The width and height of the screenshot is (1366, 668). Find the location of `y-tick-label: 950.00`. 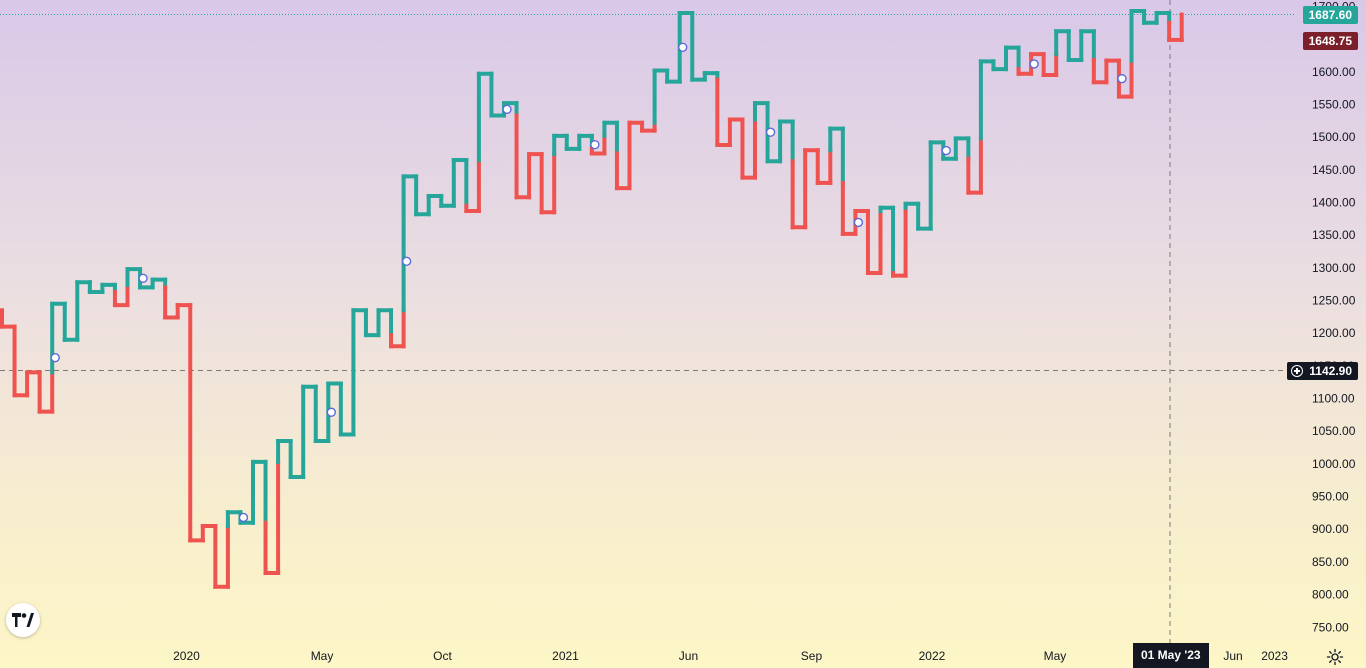

y-tick-label: 950.00 is located at coordinates (1330, 497).